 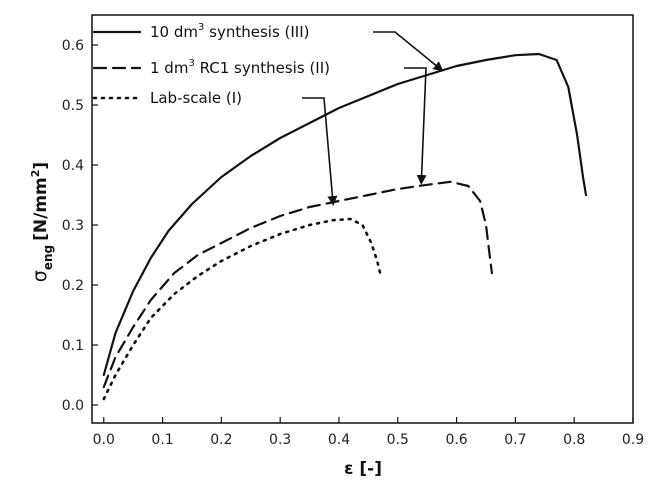 I want to click on x-tick-label: 0.2, so click(x=221, y=440).